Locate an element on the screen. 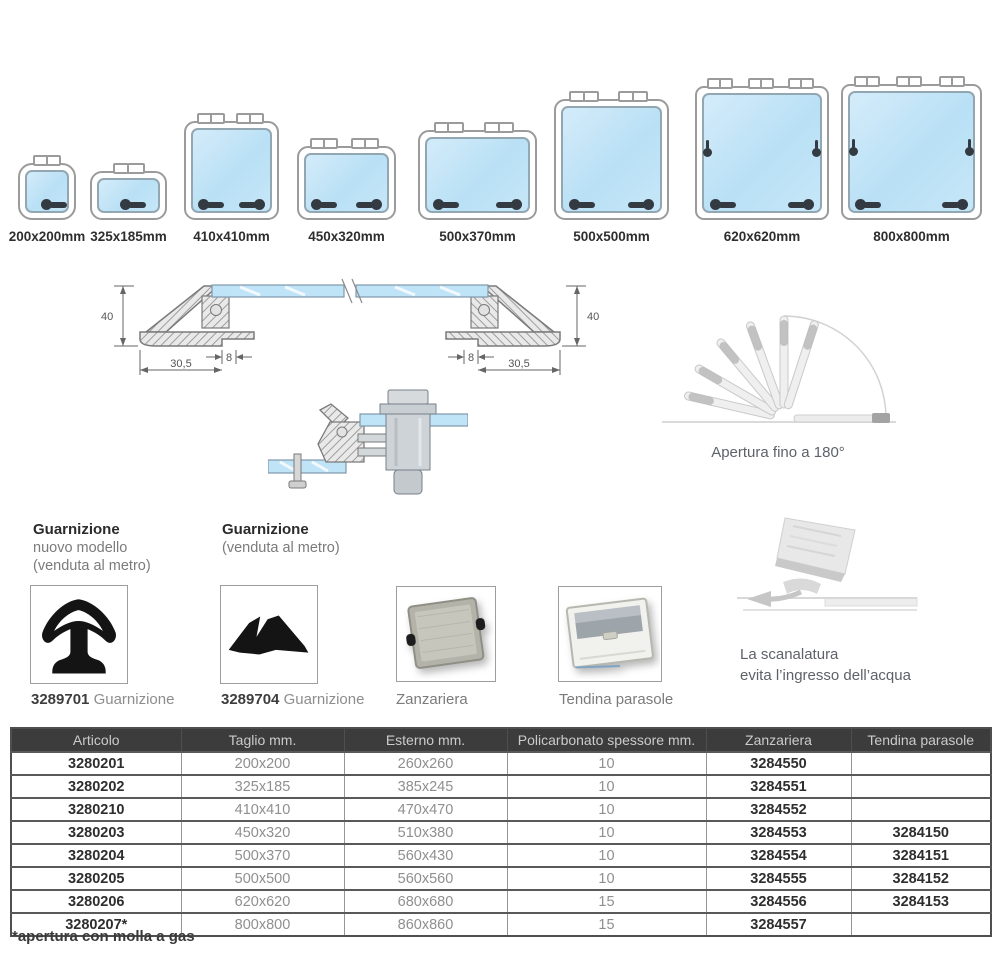  cell-articolo: 3280202 is located at coordinates (96, 786).